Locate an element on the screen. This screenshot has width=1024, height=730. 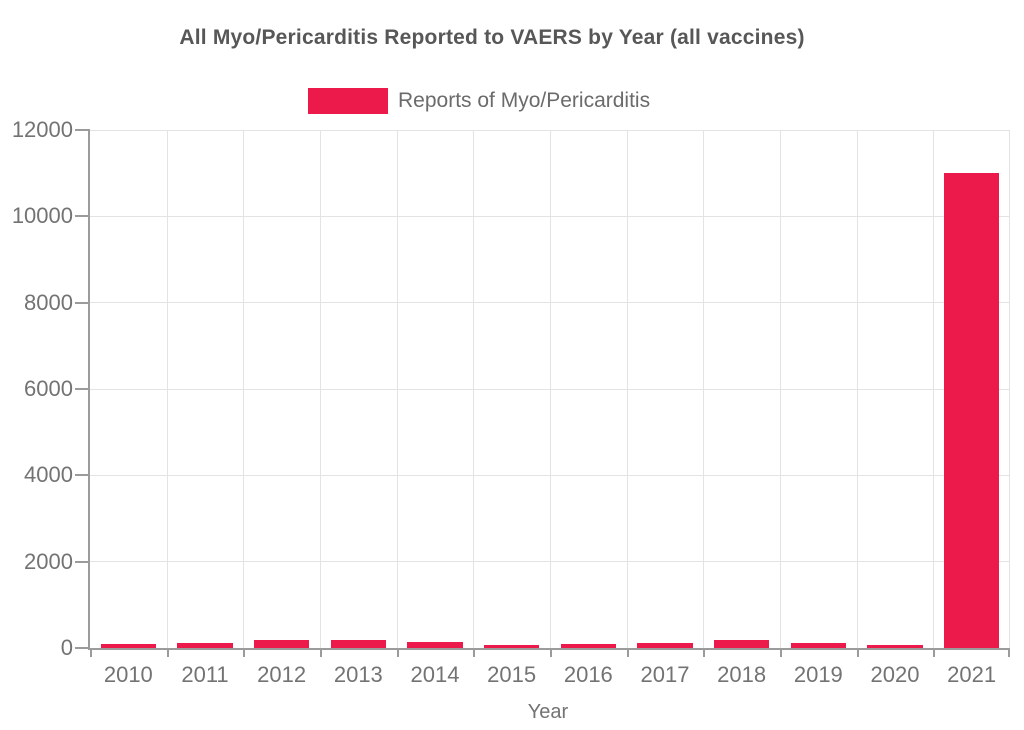
x-tick-label: 2013 is located at coordinates (358, 674).